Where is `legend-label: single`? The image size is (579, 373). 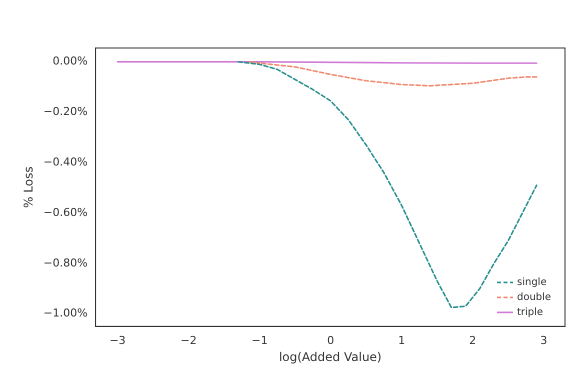
legend-label: single is located at coordinates (532, 282).